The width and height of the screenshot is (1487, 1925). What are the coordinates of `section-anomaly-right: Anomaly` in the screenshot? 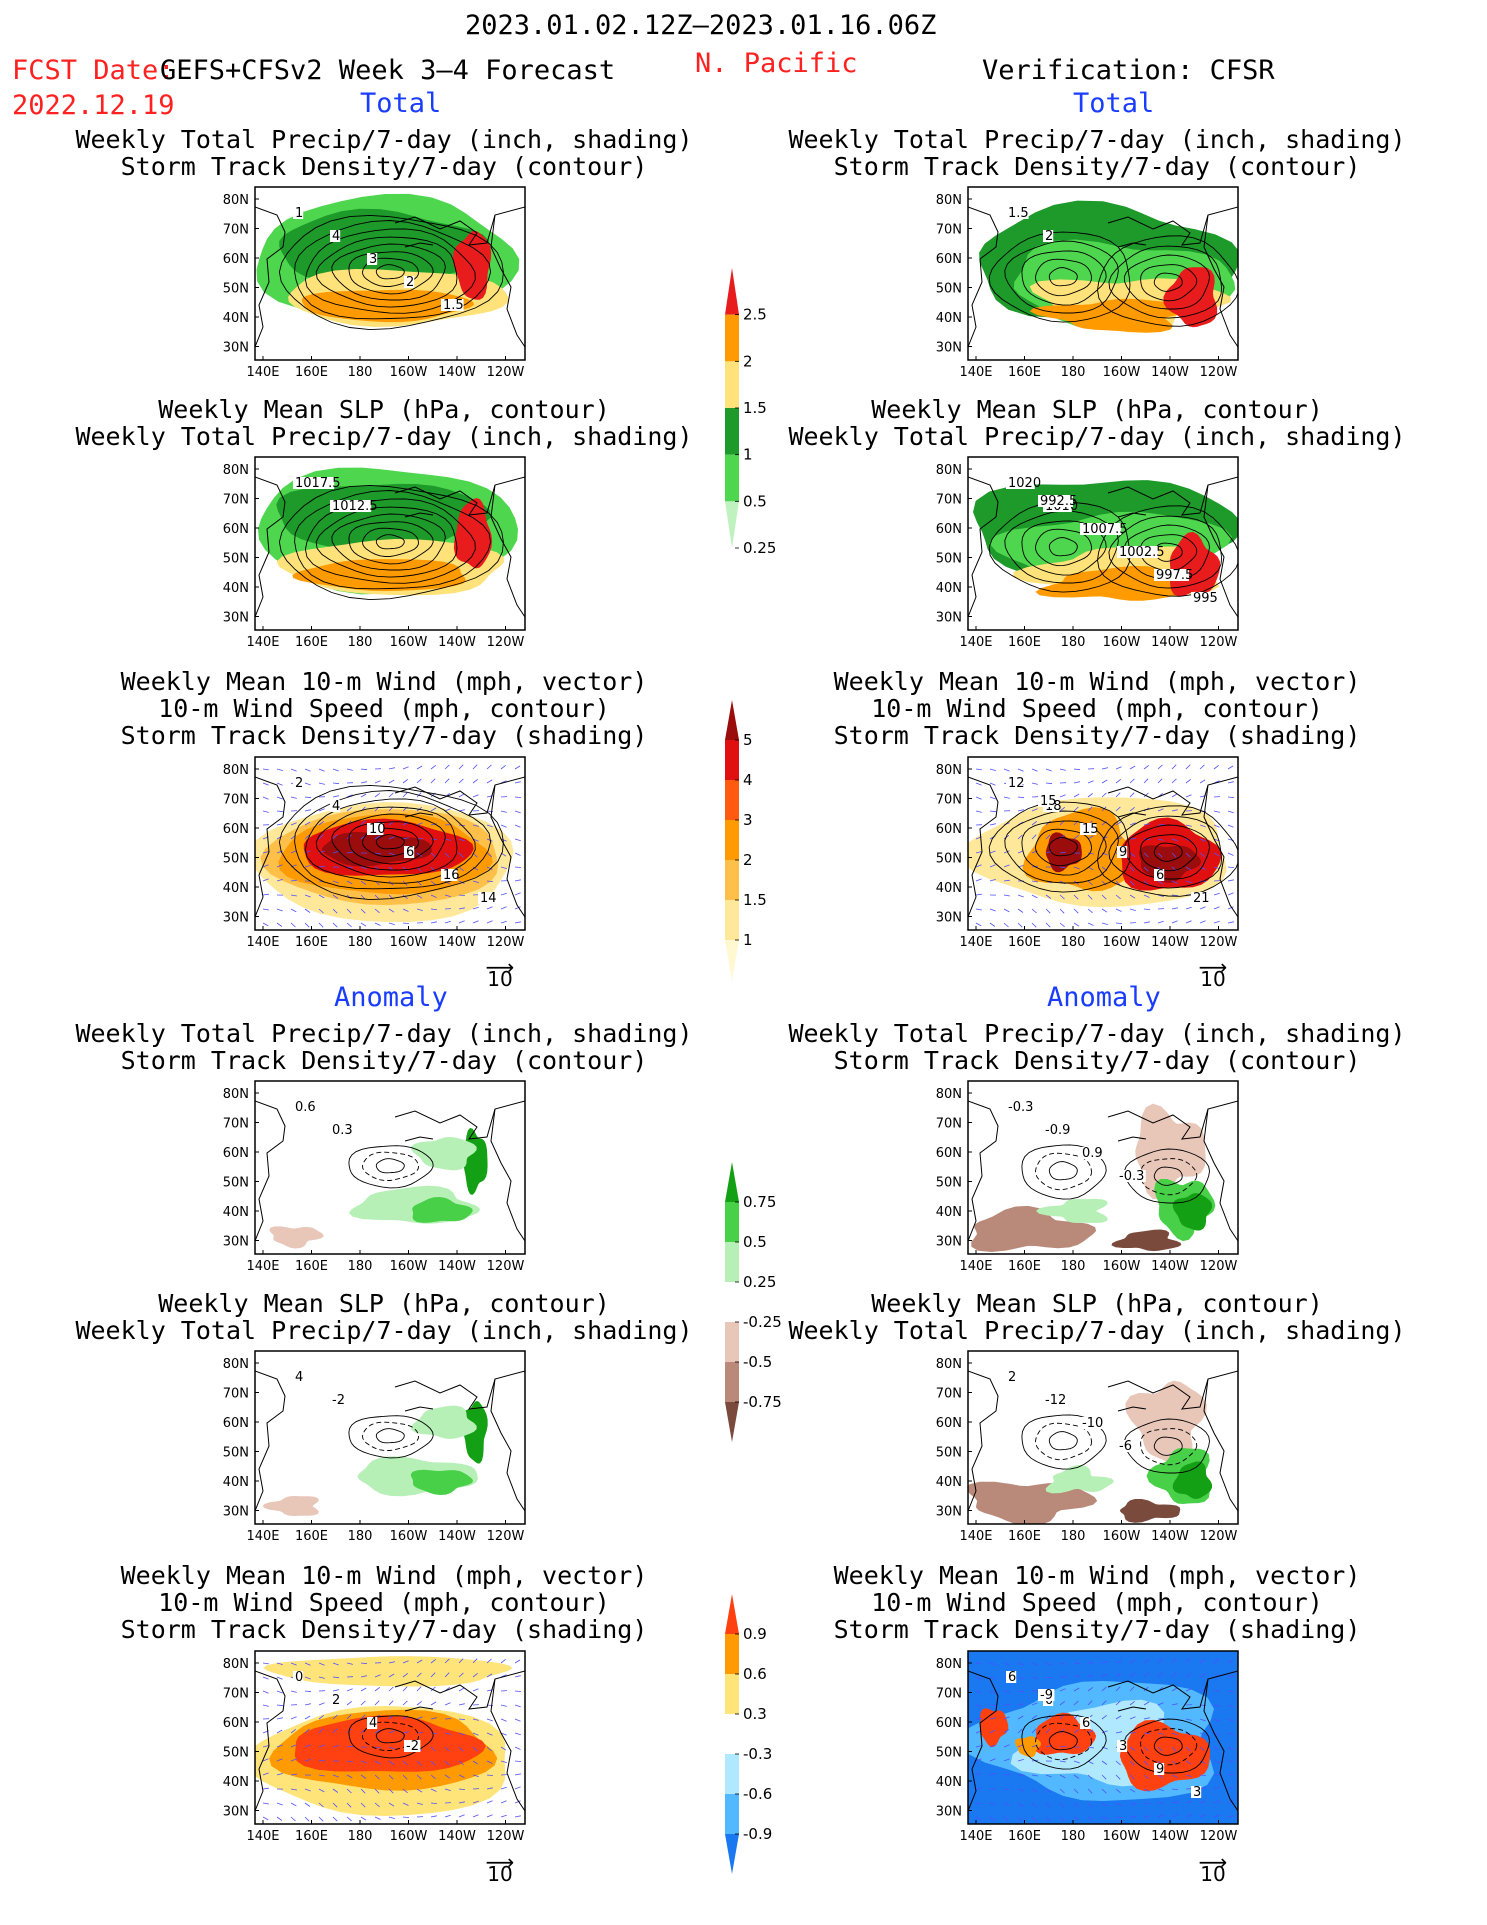 It's located at (1104, 997).